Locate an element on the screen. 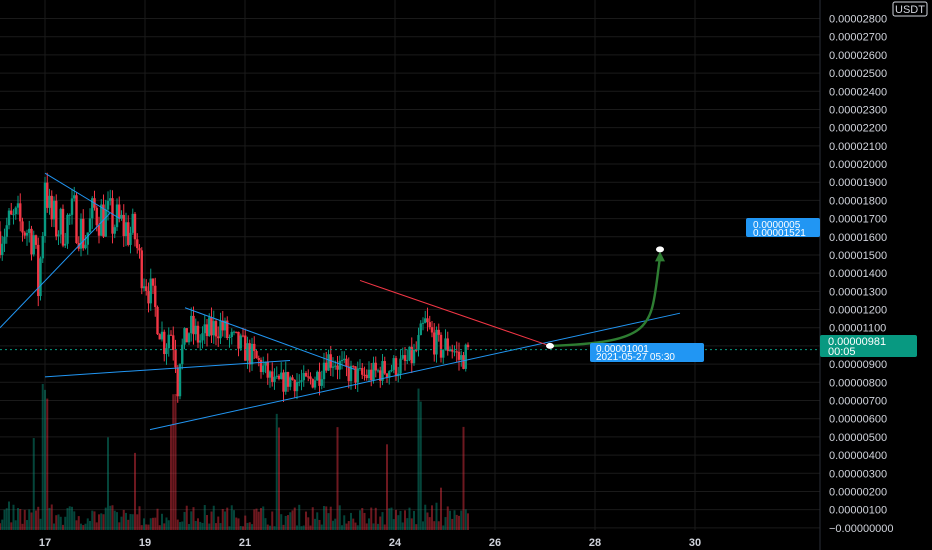 Image resolution: width=932 pixels, height=550 pixels. triangle-1-lower-line is located at coordinates (55, 270).